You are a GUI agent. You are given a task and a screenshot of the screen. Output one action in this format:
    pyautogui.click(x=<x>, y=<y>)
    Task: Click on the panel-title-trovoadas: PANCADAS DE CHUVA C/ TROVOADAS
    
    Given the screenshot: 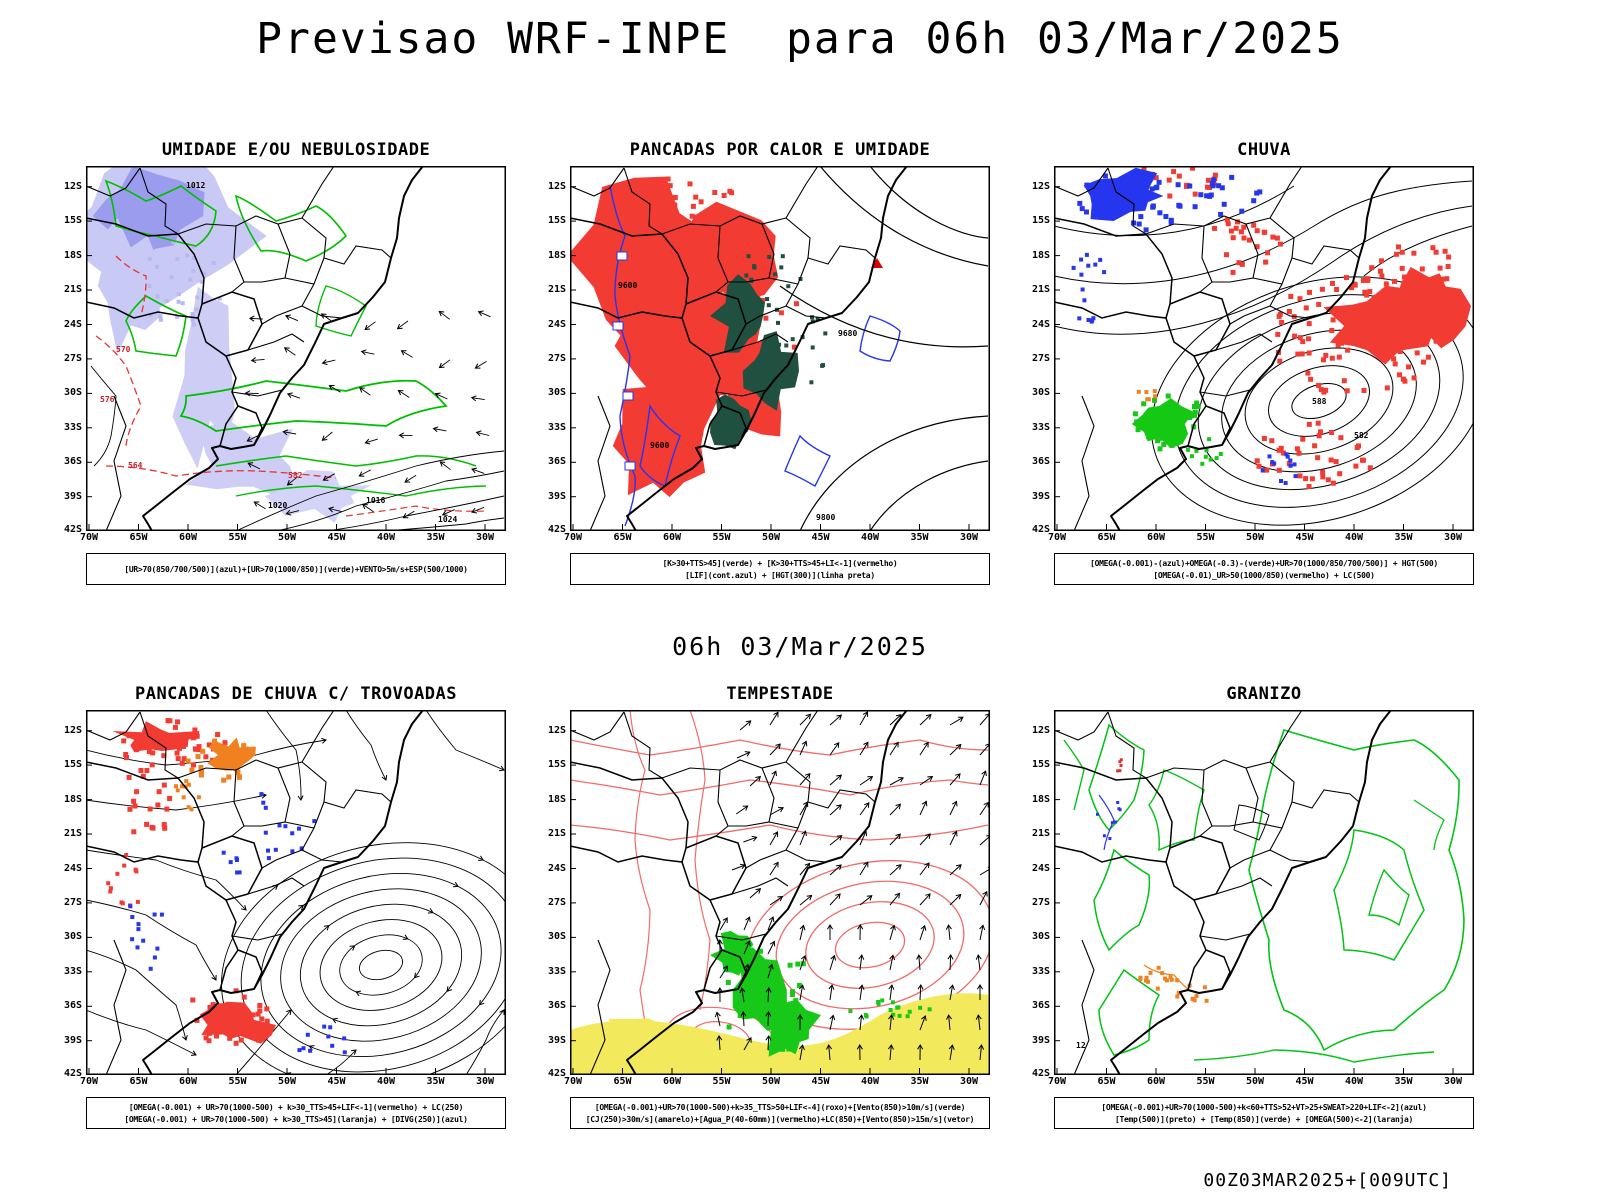 What is the action you would take?
    pyautogui.click(x=296, y=694)
    